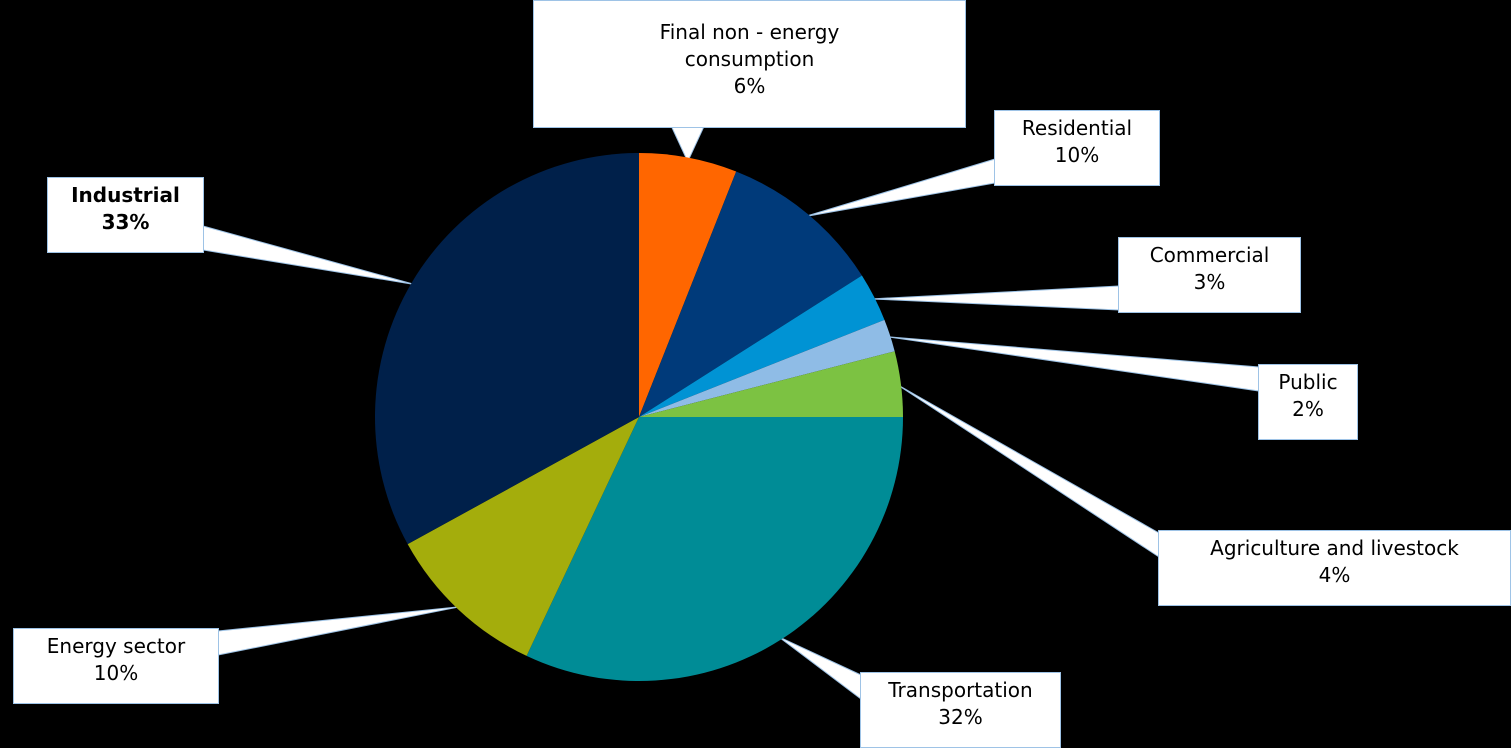 This screenshot has width=1511, height=748. Describe the element at coordinates (715, 549) in the screenshot. I see `pie-slice-transportation` at that location.